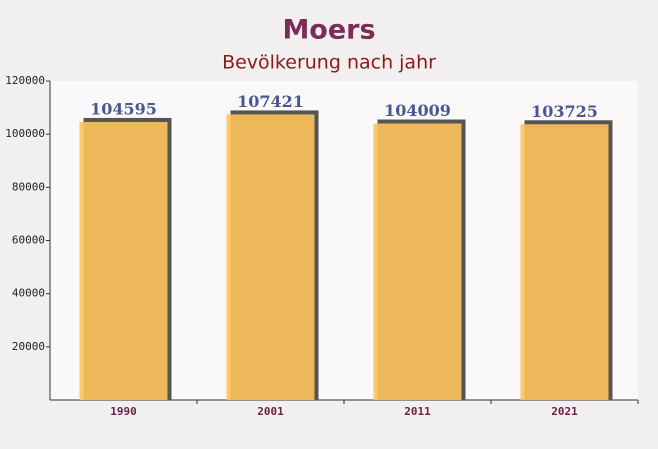 This screenshot has width=658, height=449. Describe the element at coordinates (28, 346) in the screenshot. I see `y-tick-label: 20000` at that location.